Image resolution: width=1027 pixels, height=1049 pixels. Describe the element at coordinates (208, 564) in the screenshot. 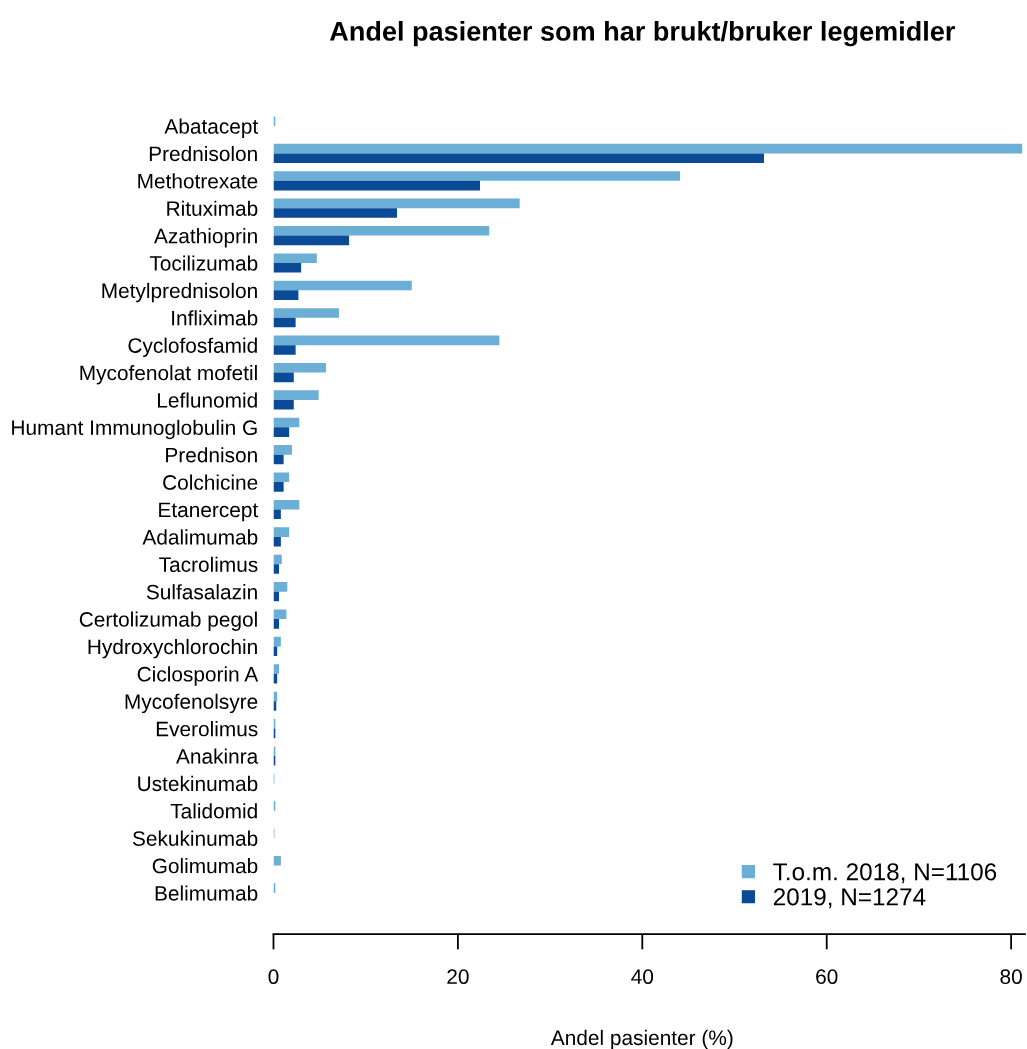

I see `y-tick-label: Tacrolimus` at that location.